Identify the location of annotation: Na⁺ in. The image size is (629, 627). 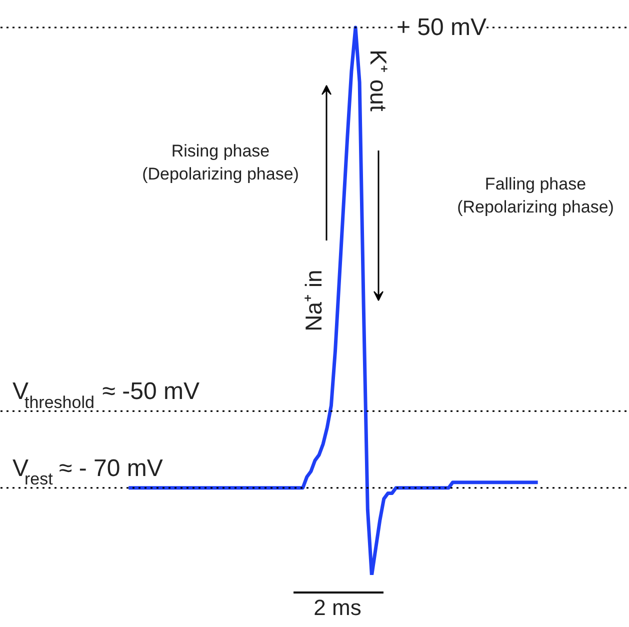
(313, 301).